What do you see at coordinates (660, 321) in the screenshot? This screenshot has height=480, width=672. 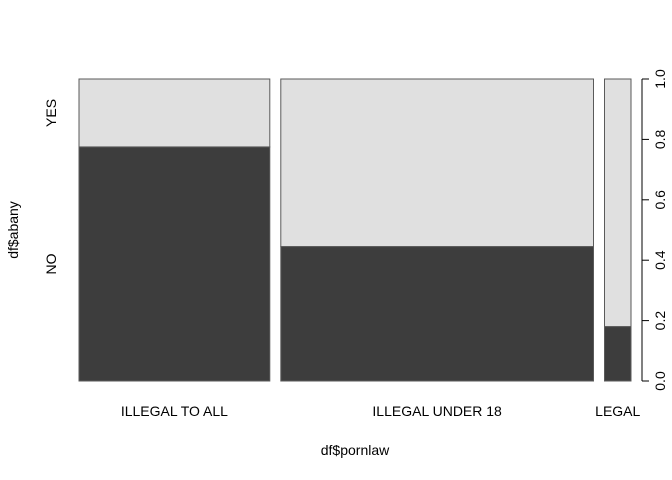 I see `y-tick-label: 0.2` at bounding box center [660, 321].